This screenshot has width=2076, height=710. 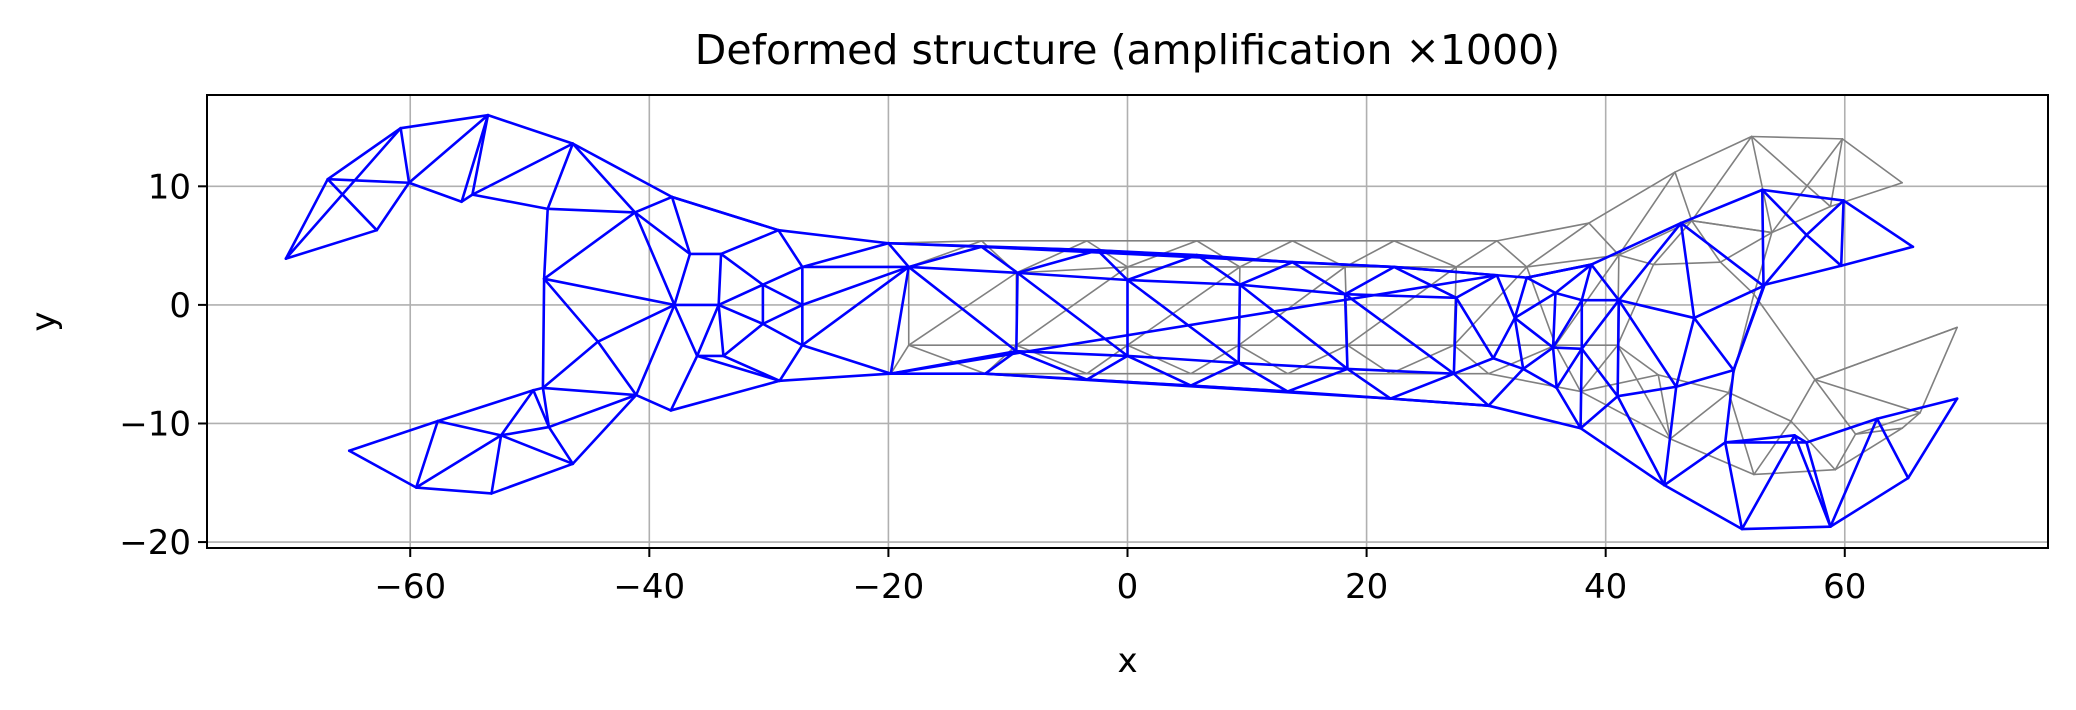 What do you see at coordinates (649, 587) in the screenshot?
I see `x-tick-label: −40` at bounding box center [649, 587].